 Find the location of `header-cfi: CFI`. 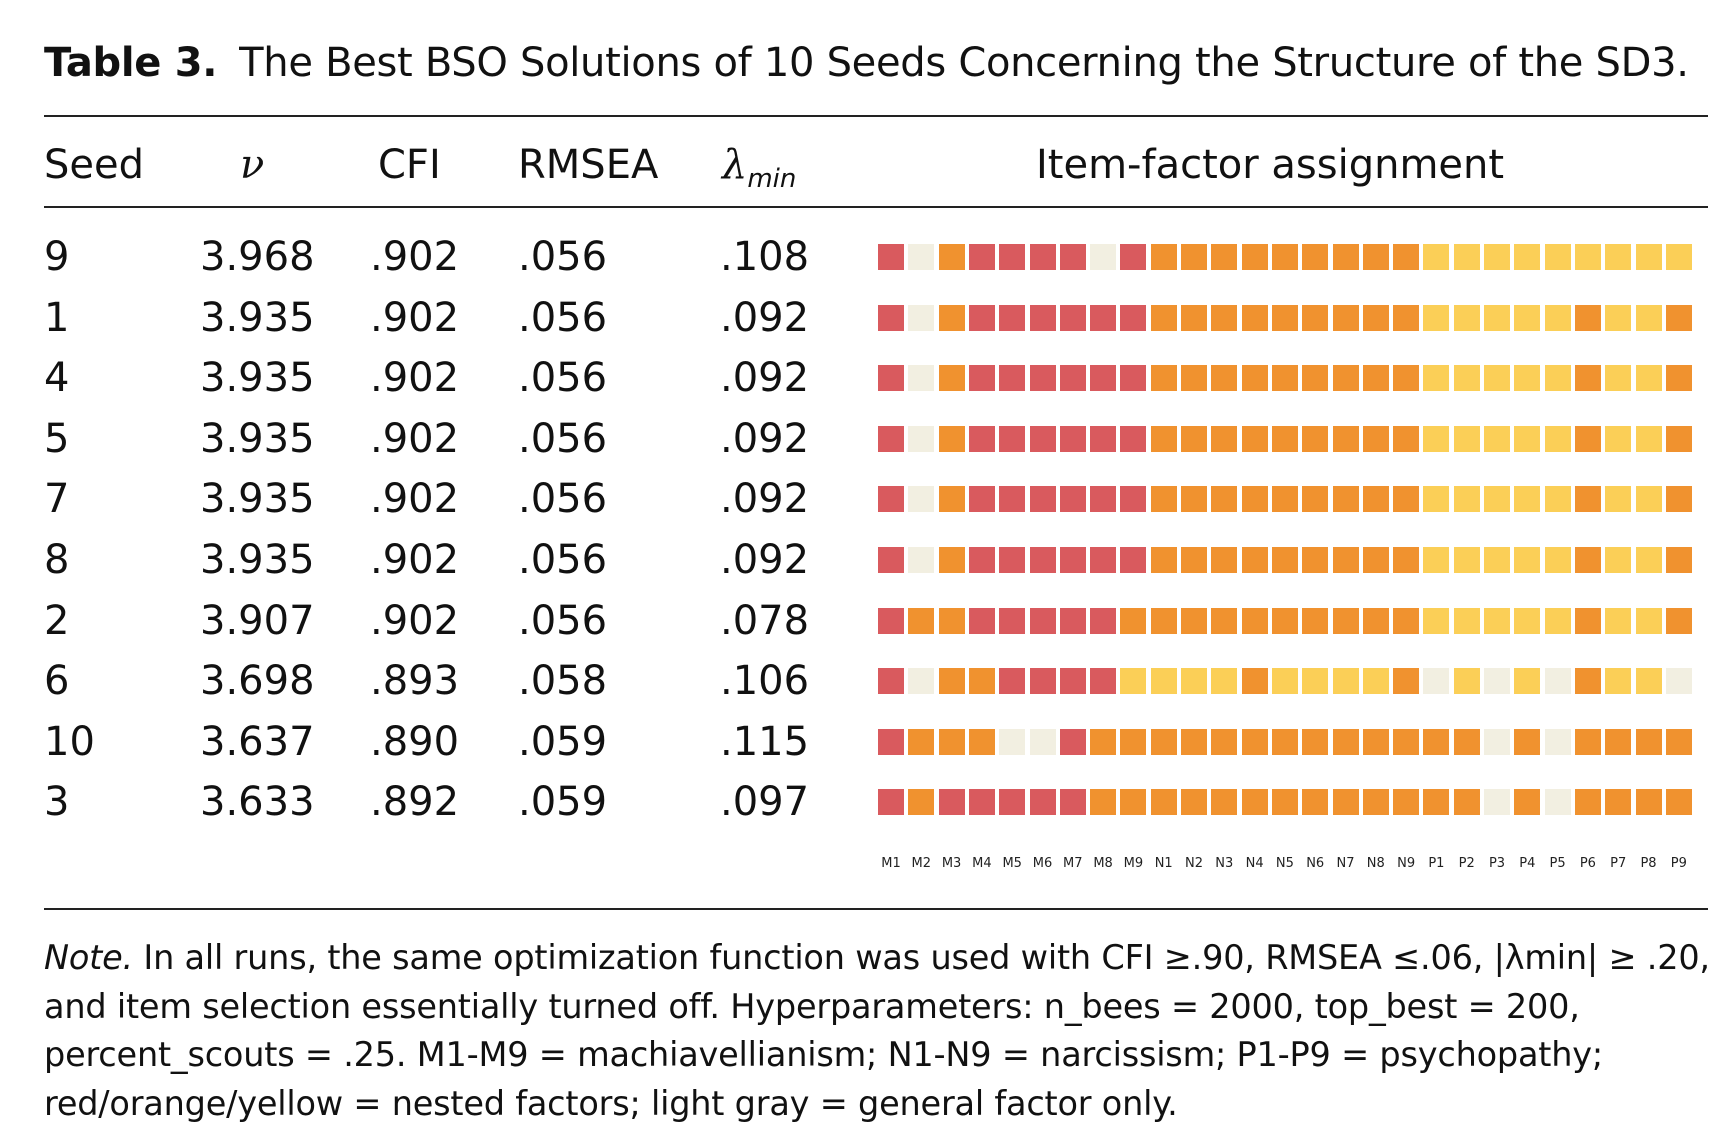

header-cfi: CFI is located at coordinates (409, 165).